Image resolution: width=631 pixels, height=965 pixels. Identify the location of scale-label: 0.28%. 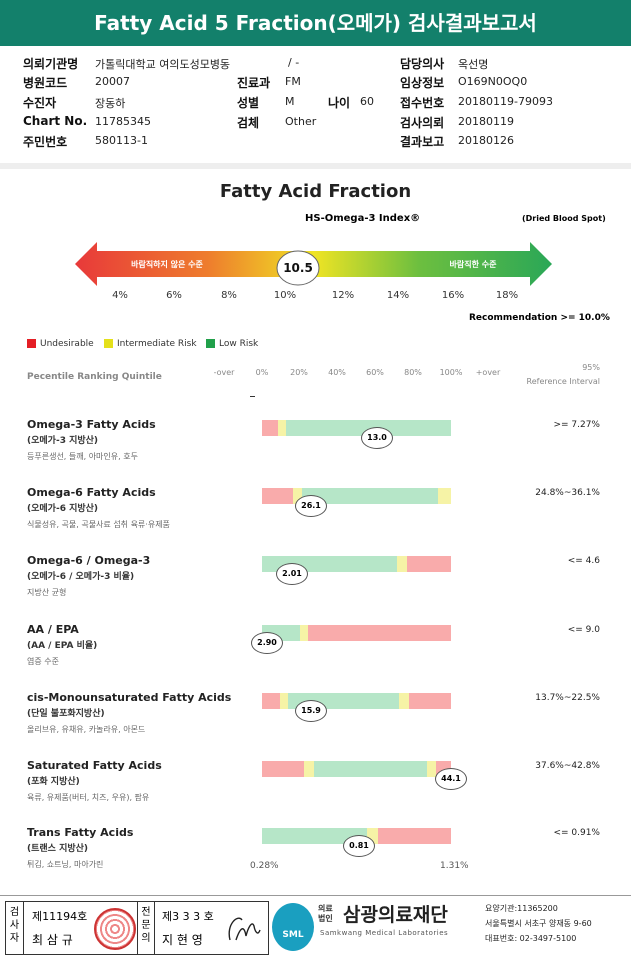
(264, 866).